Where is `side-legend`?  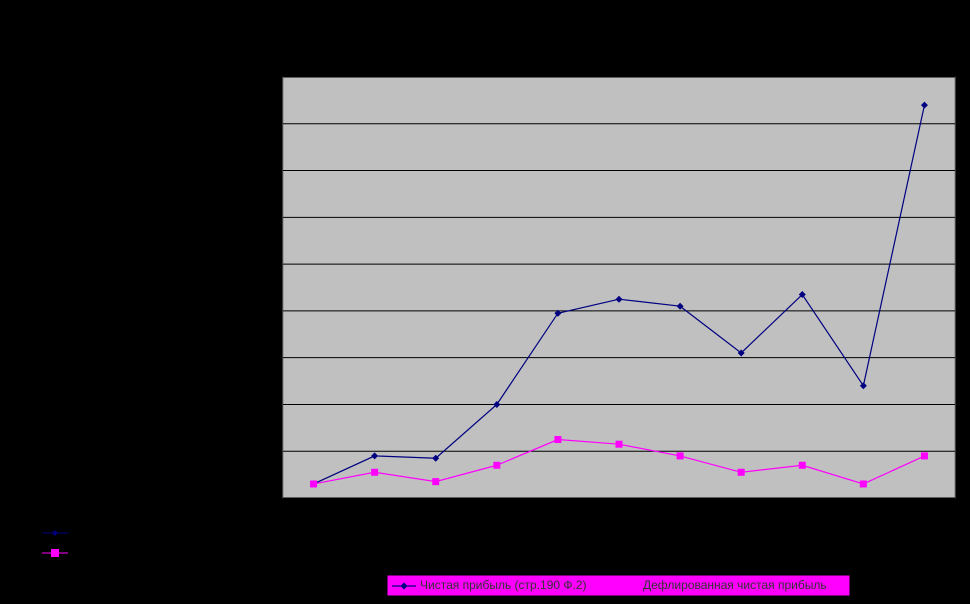 side-legend is located at coordinates (55, 543).